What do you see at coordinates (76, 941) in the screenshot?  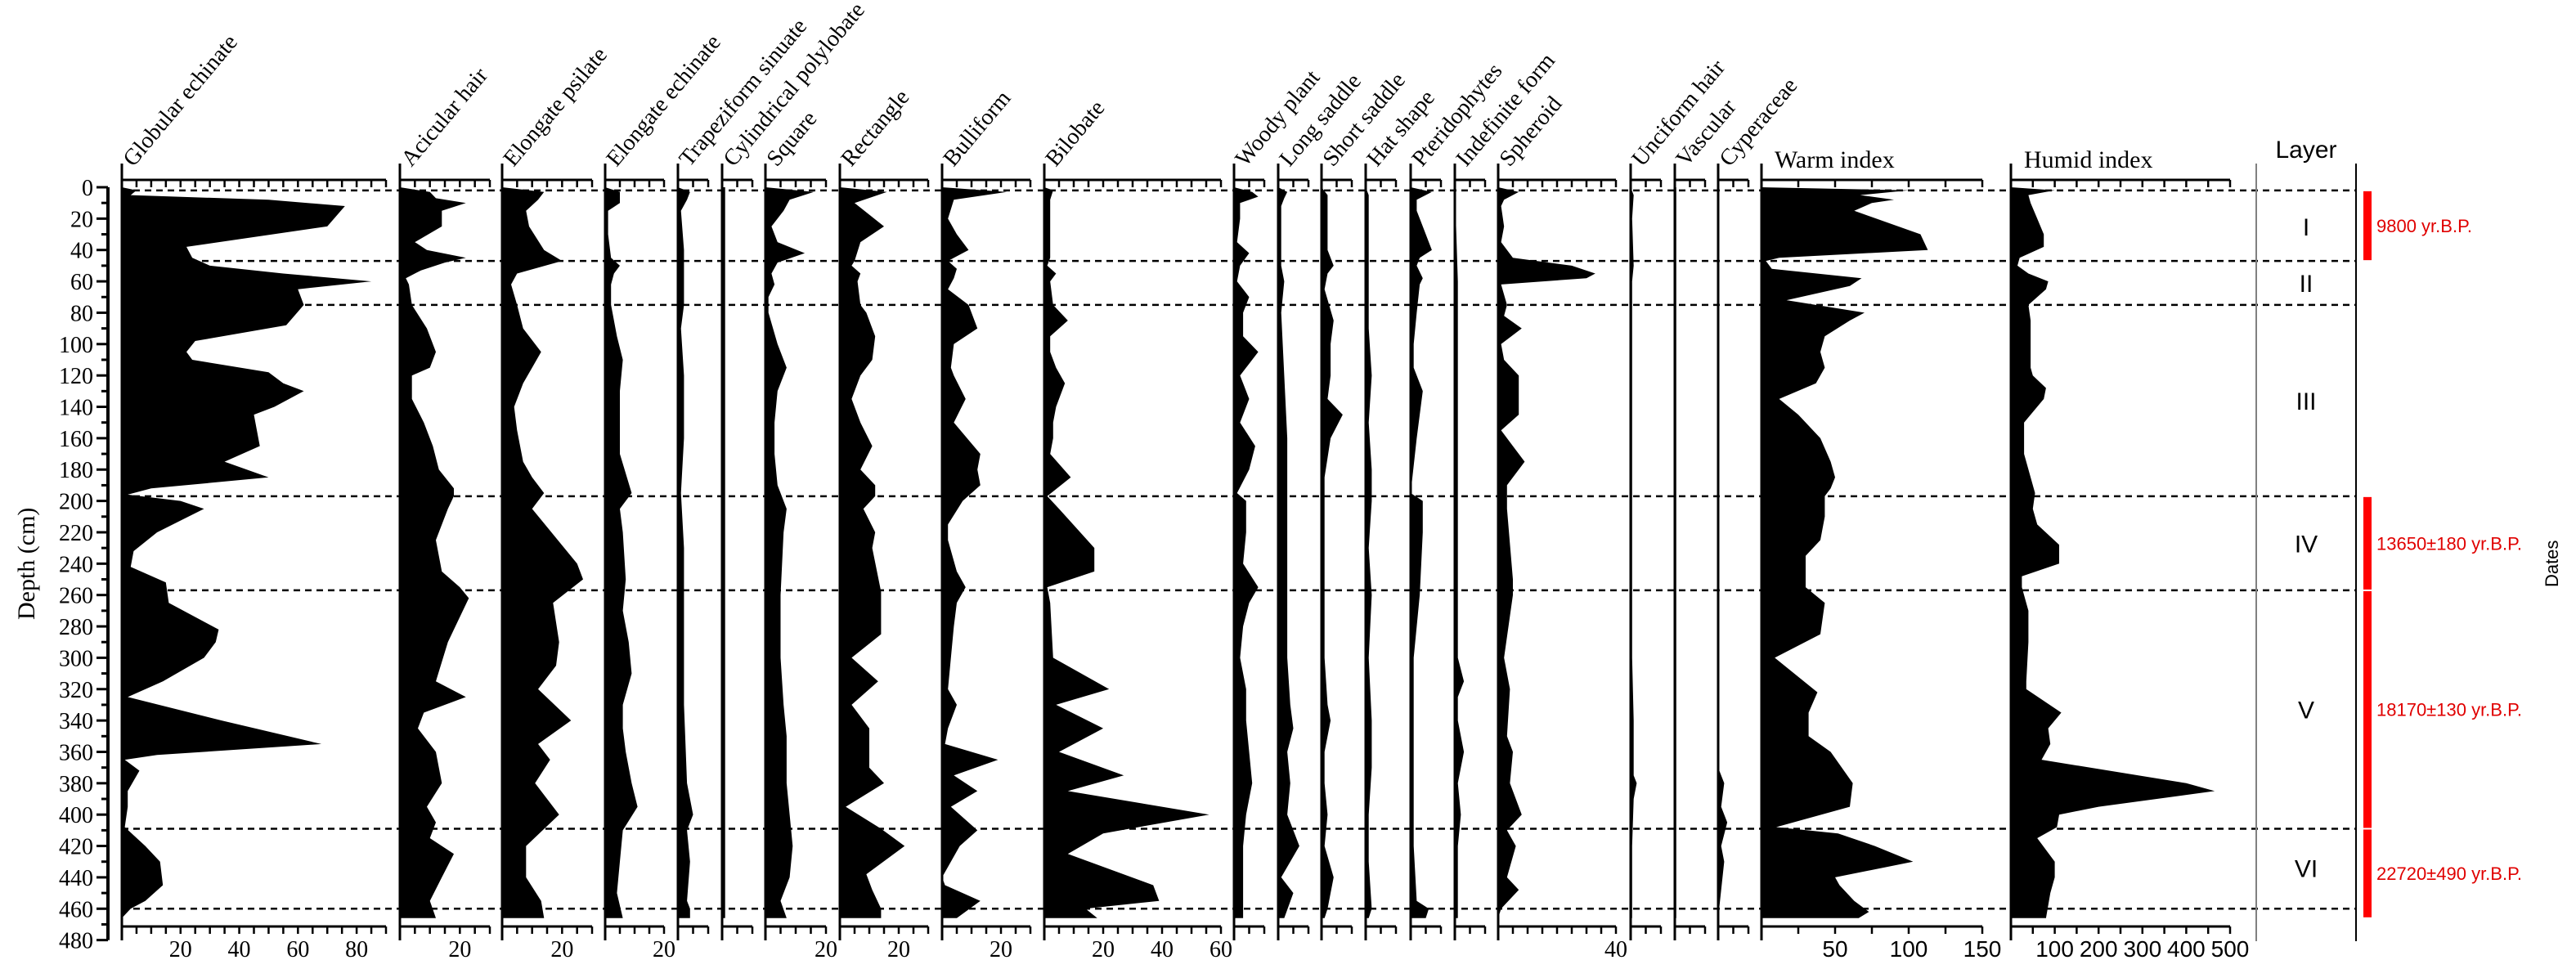 I see `depth-tick-label: 480` at bounding box center [76, 941].